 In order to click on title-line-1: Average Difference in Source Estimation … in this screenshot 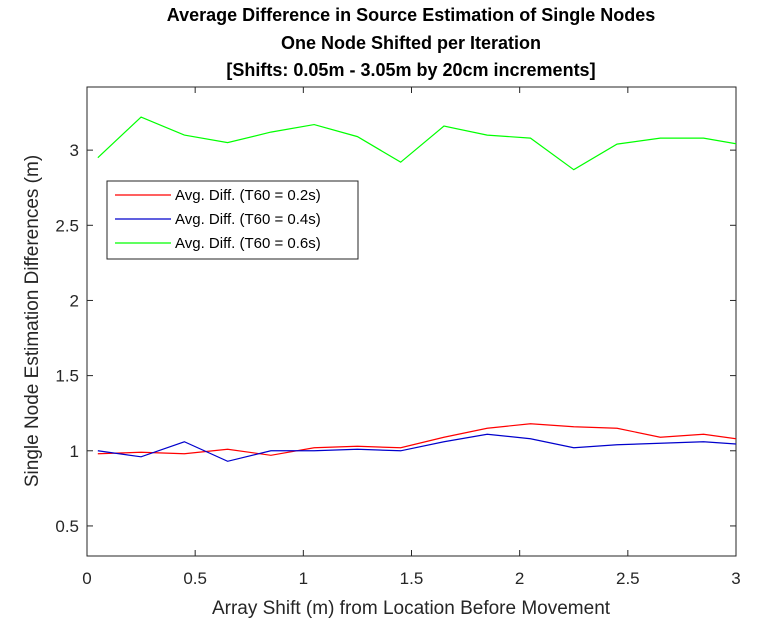, I will do `click(411, 15)`.